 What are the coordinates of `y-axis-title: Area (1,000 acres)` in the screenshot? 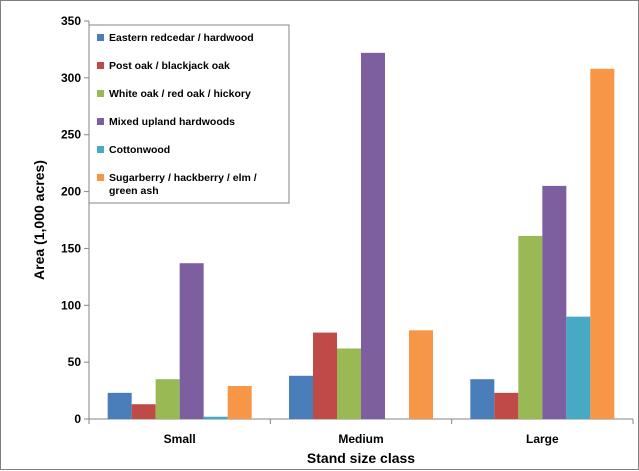 It's located at (39, 220).